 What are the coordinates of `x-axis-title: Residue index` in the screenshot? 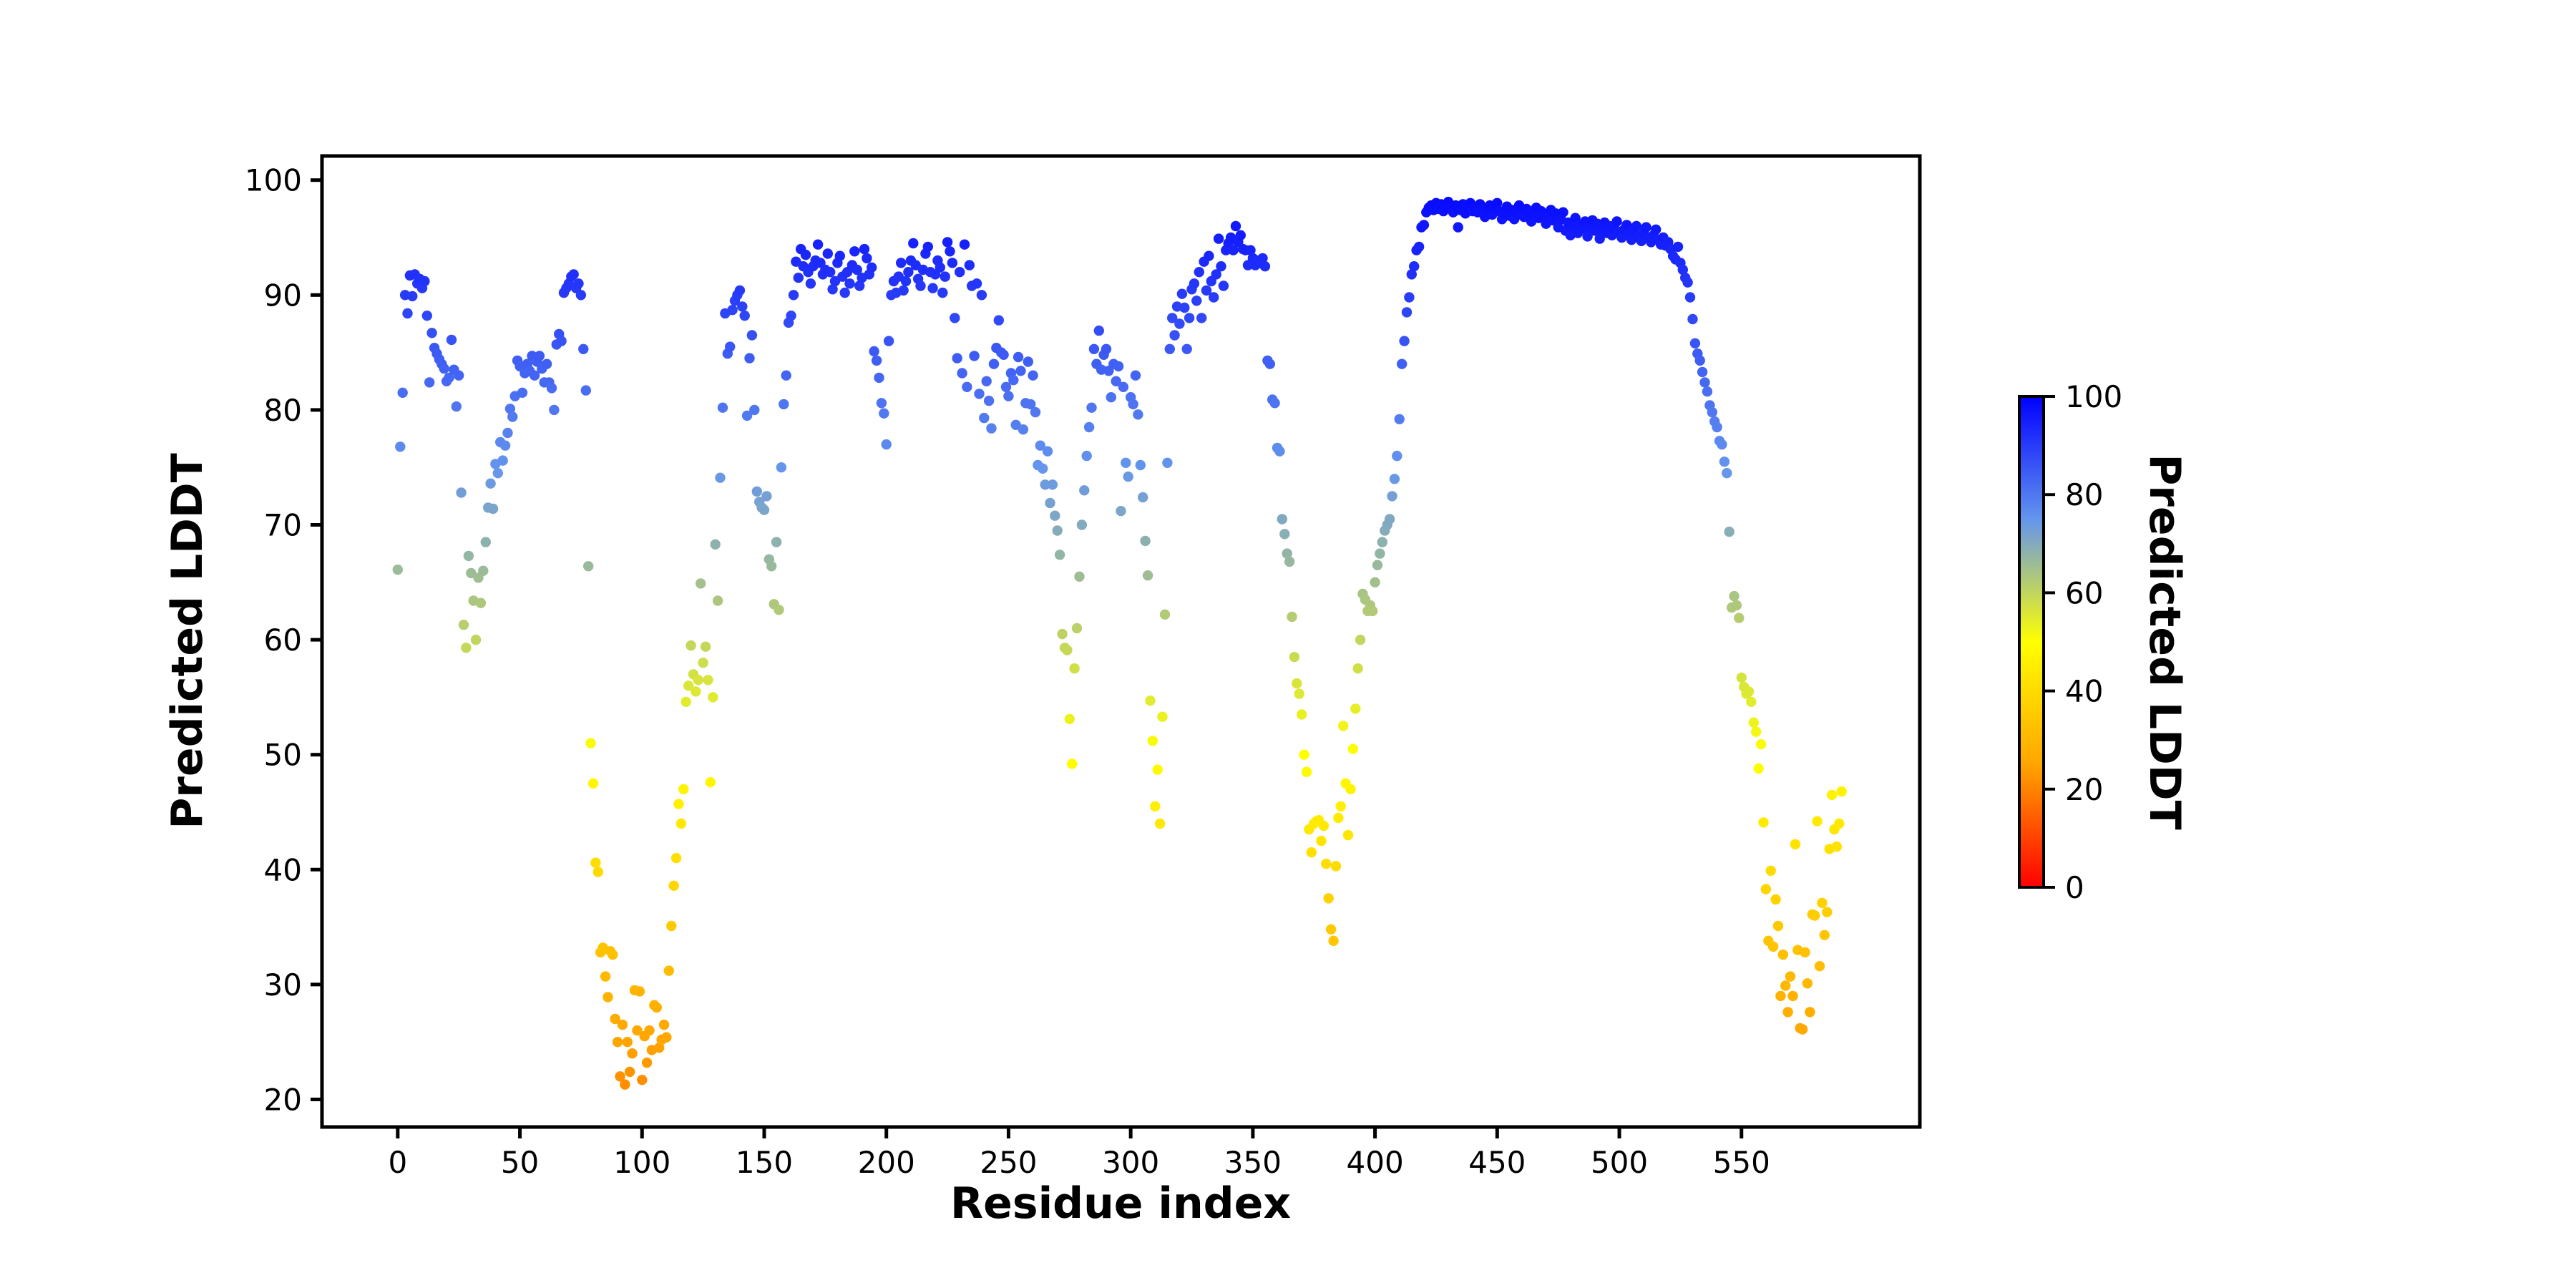 It's located at (1120, 1204).